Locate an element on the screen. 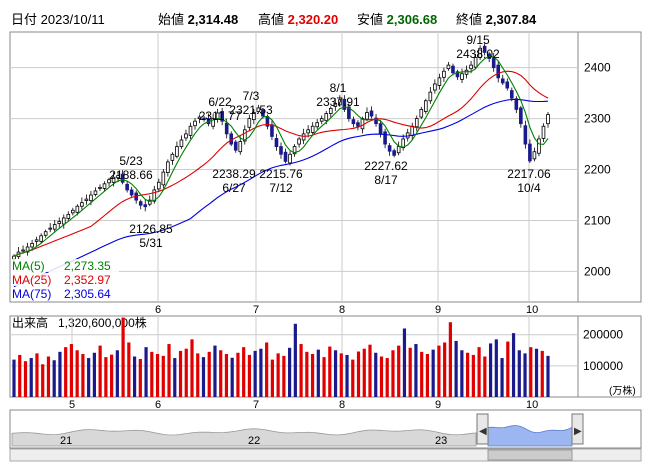  volume-month-label: 7 is located at coordinates (256, 405).